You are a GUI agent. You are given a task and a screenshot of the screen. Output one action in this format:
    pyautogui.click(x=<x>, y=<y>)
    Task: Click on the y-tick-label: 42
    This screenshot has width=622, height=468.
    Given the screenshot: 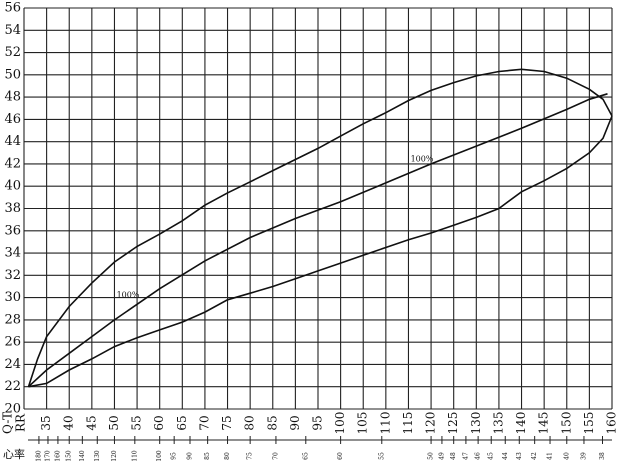 What is the action you would take?
    pyautogui.click(x=12, y=163)
    